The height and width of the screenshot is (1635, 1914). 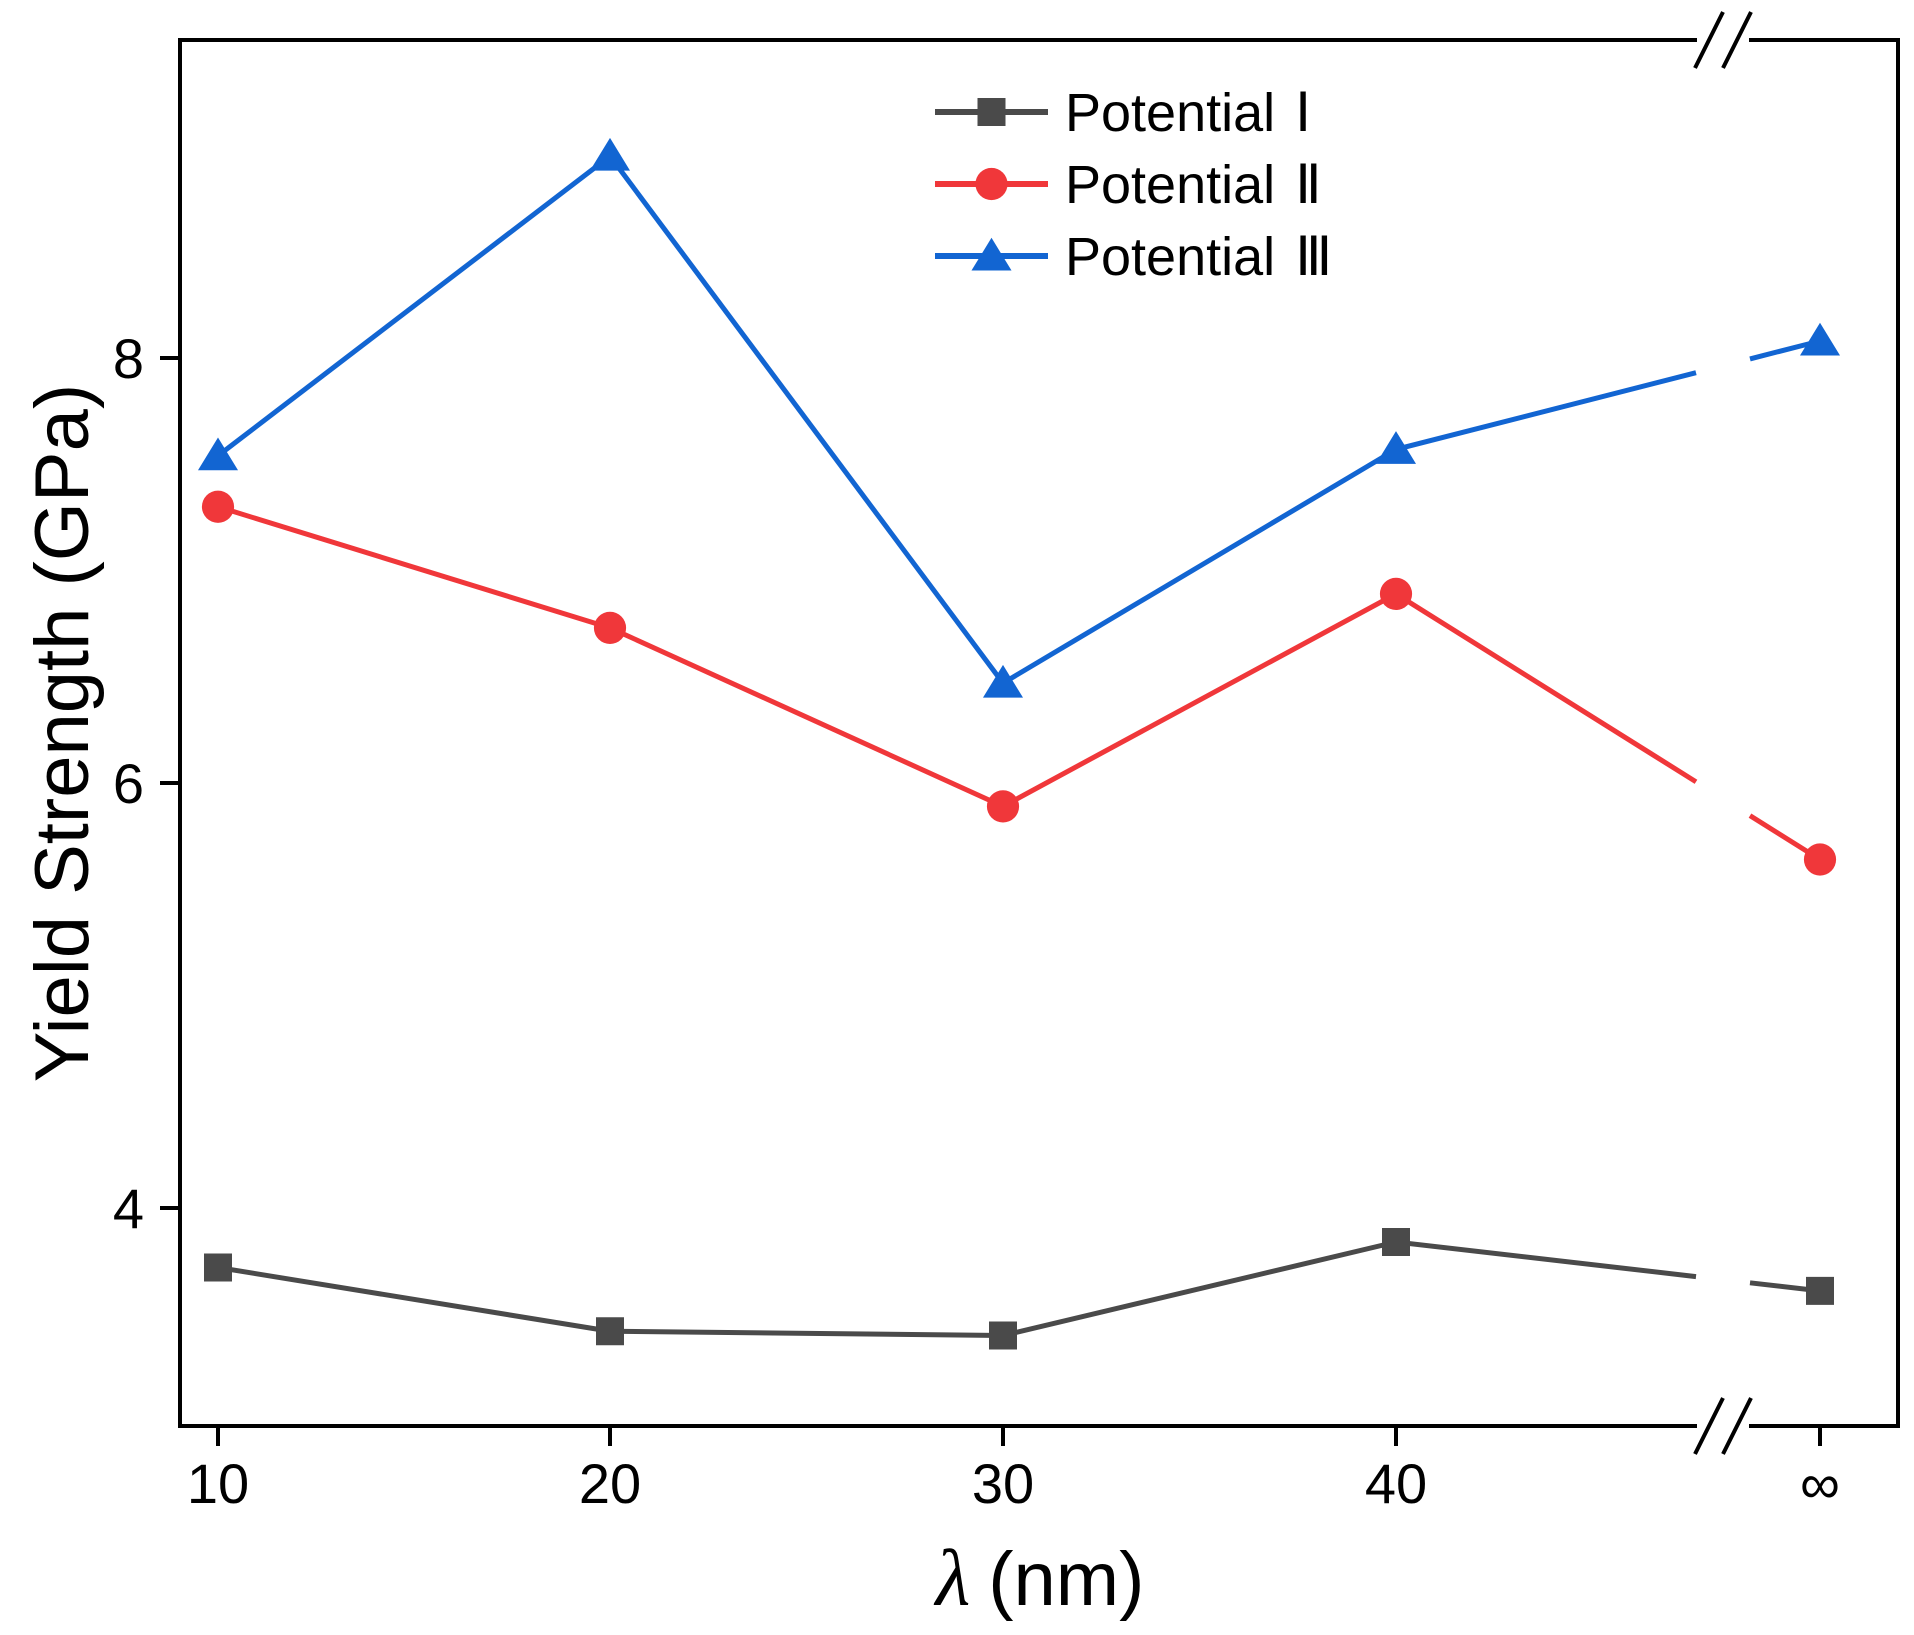 I want to click on legend-item: Potential Ⅰ, so click(x=1123, y=113).